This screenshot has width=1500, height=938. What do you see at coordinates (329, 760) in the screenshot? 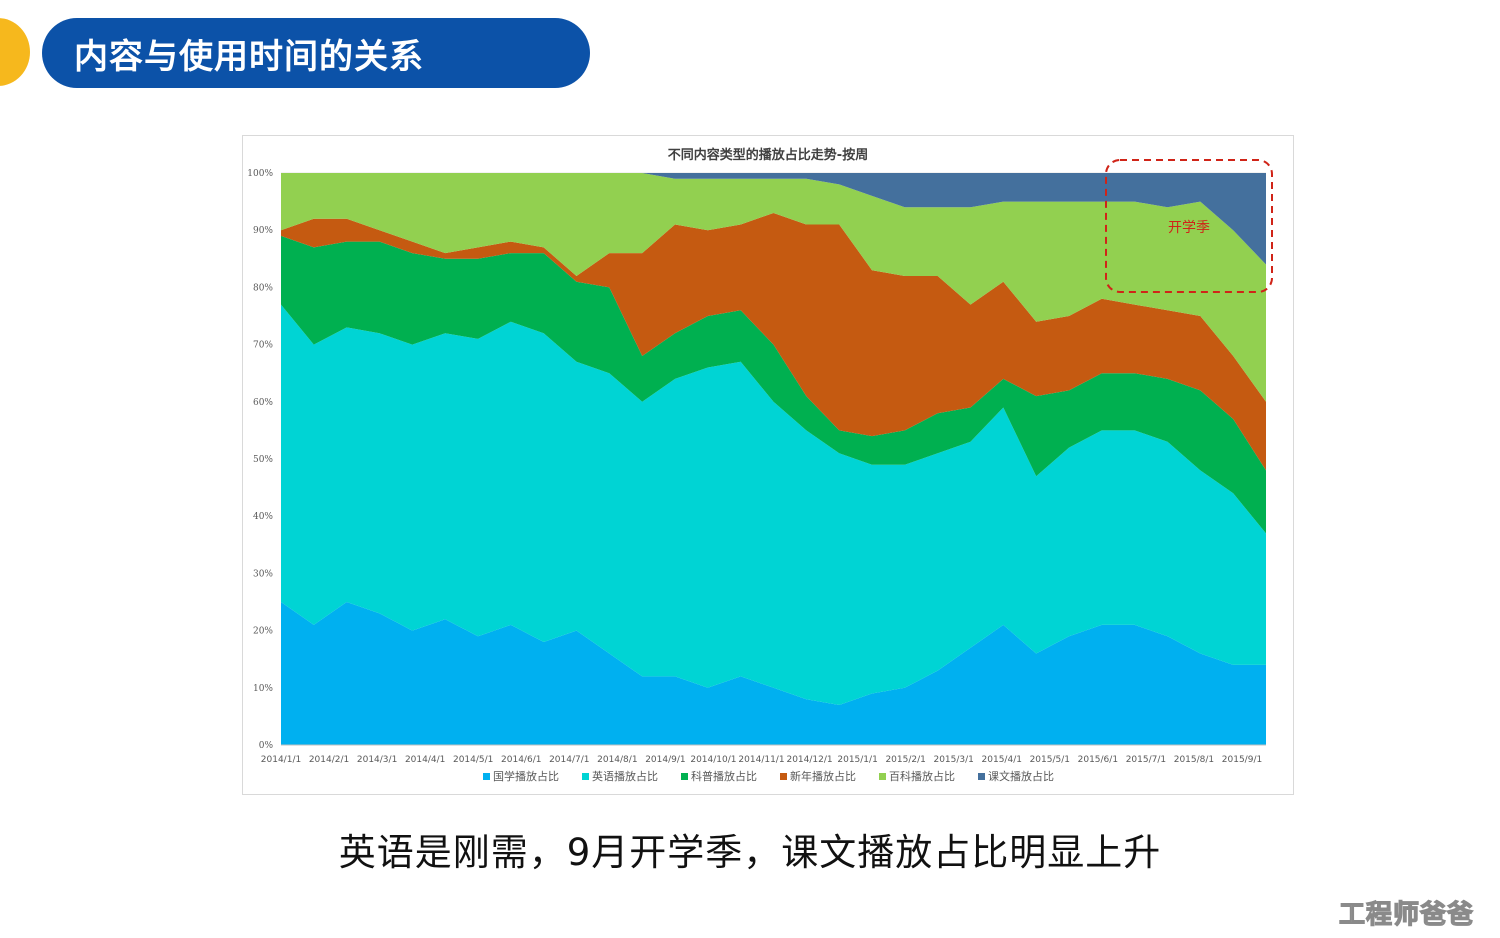
I see `x-tick-label: 2014/2/1` at bounding box center [329, 760].